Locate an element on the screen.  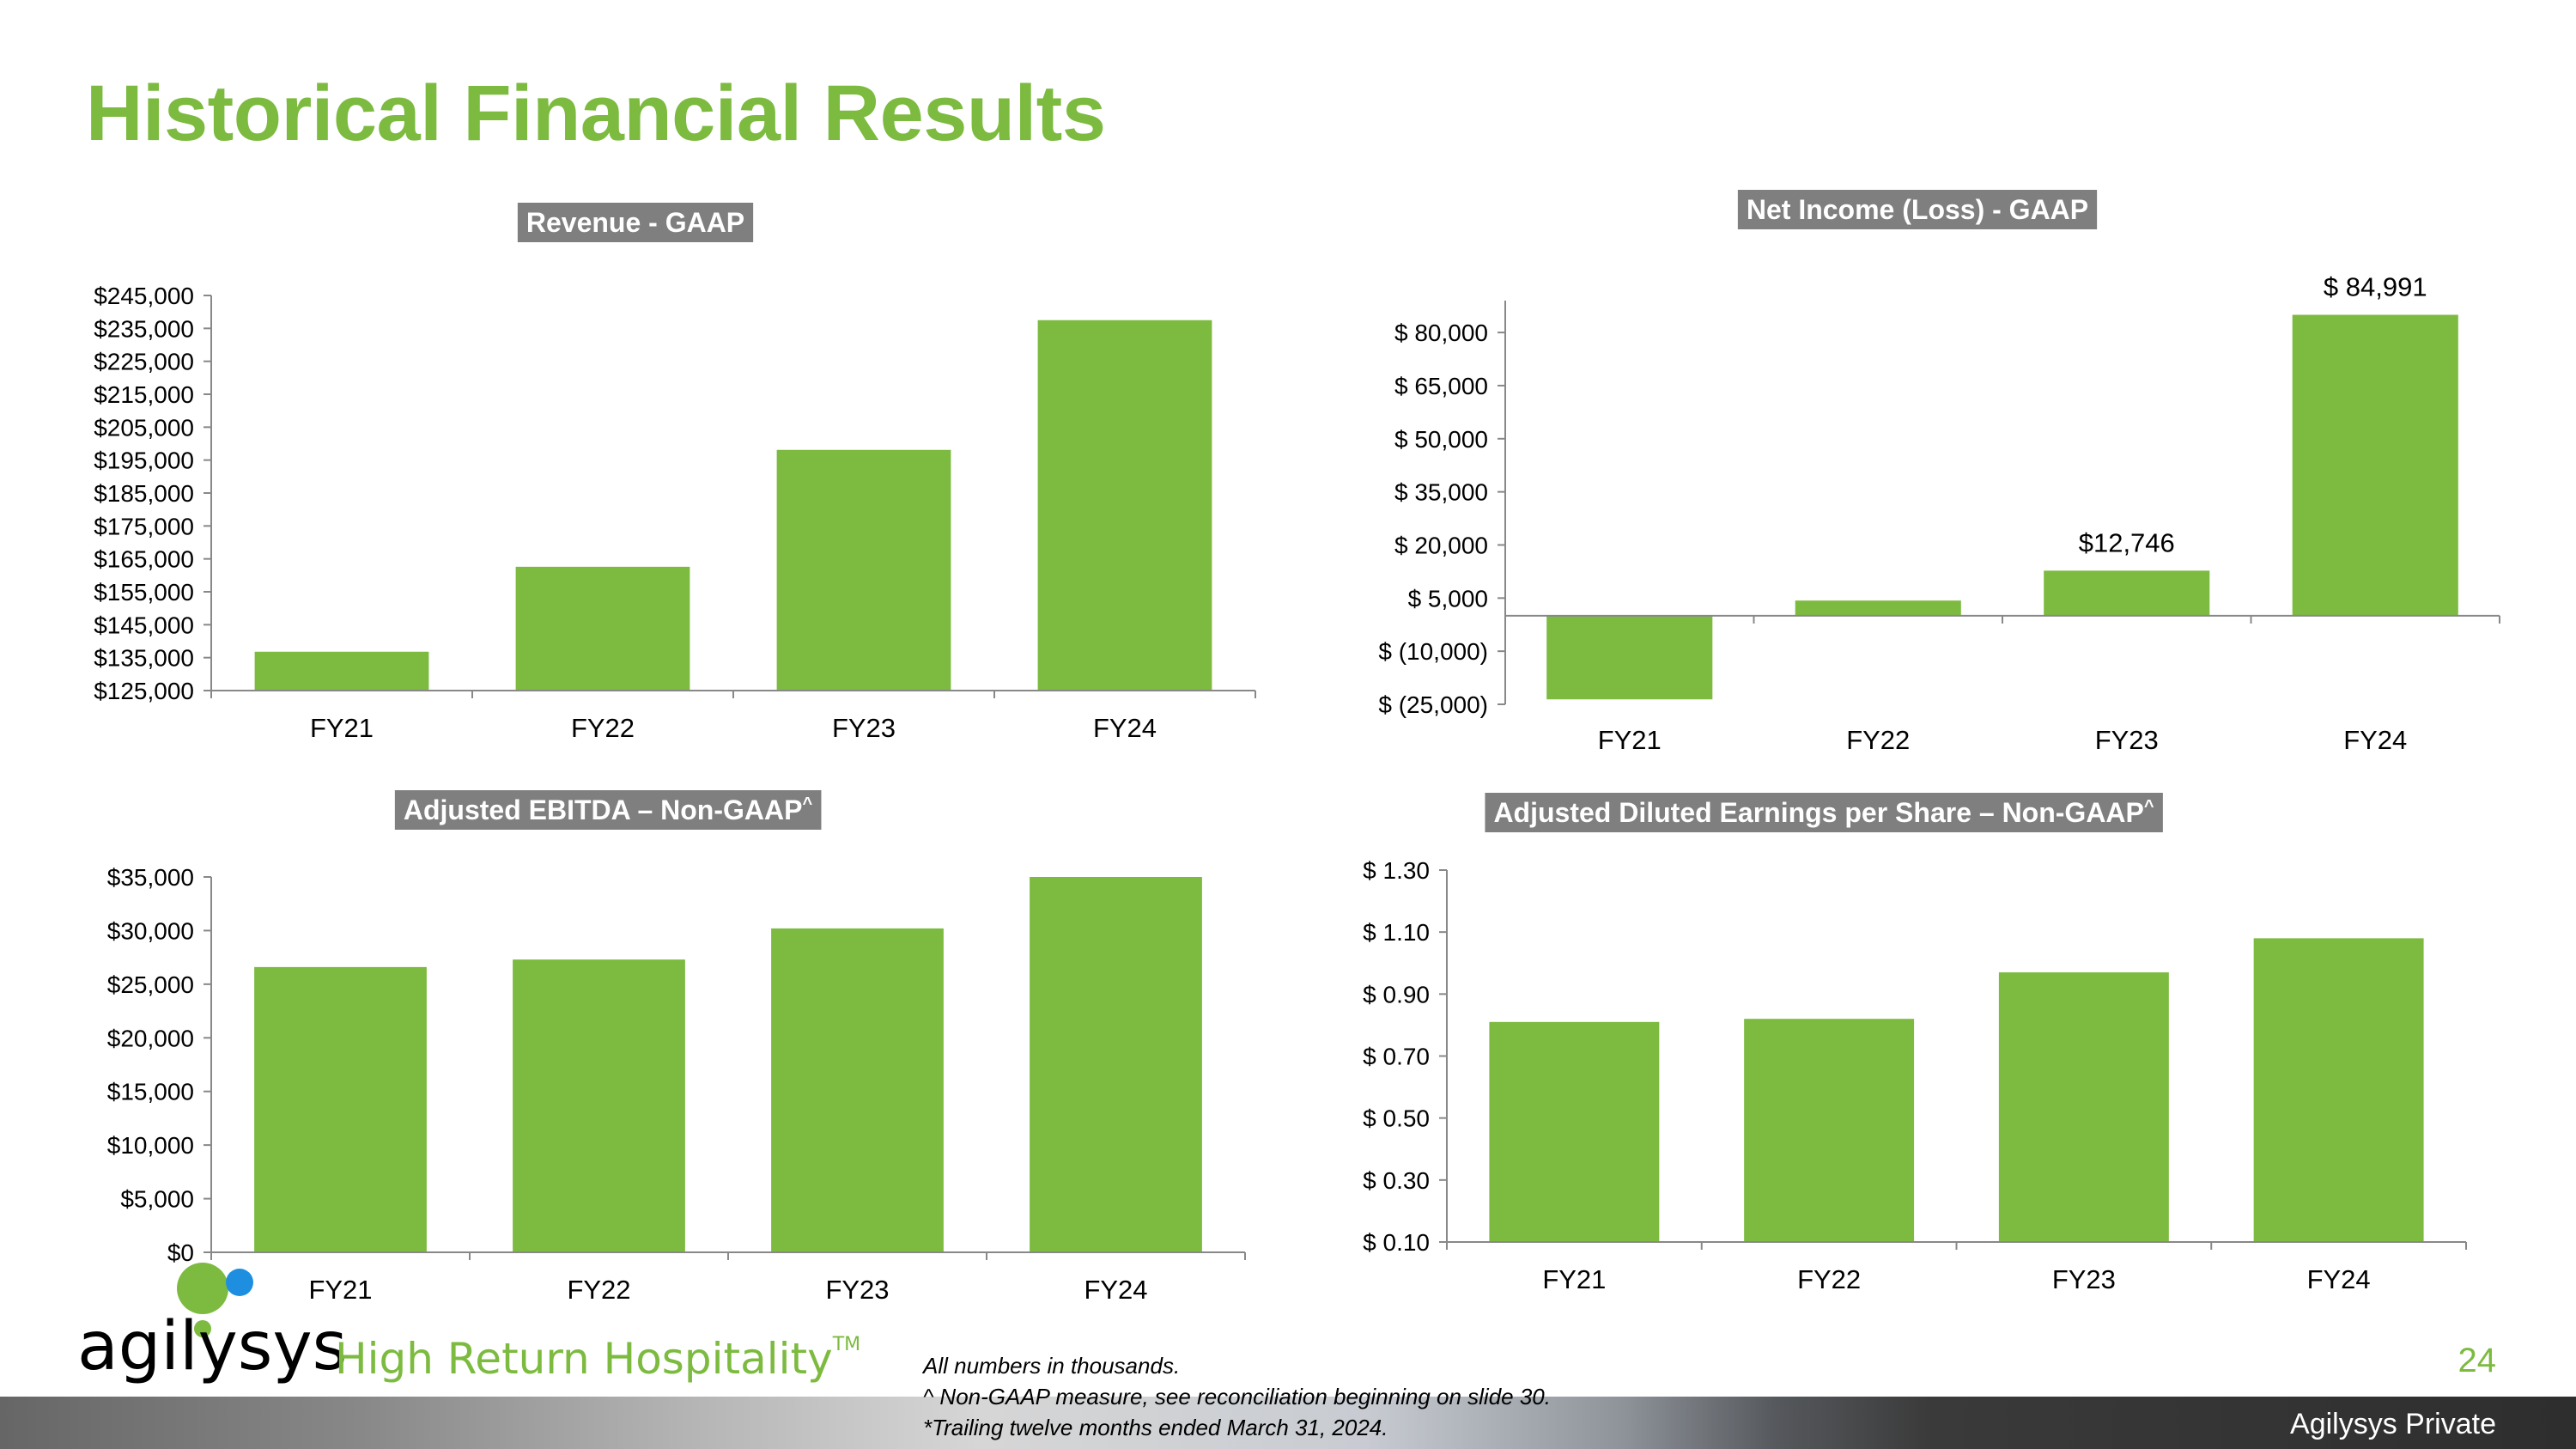
logo-green-circle-icon is located at coordinates (202, 1288).